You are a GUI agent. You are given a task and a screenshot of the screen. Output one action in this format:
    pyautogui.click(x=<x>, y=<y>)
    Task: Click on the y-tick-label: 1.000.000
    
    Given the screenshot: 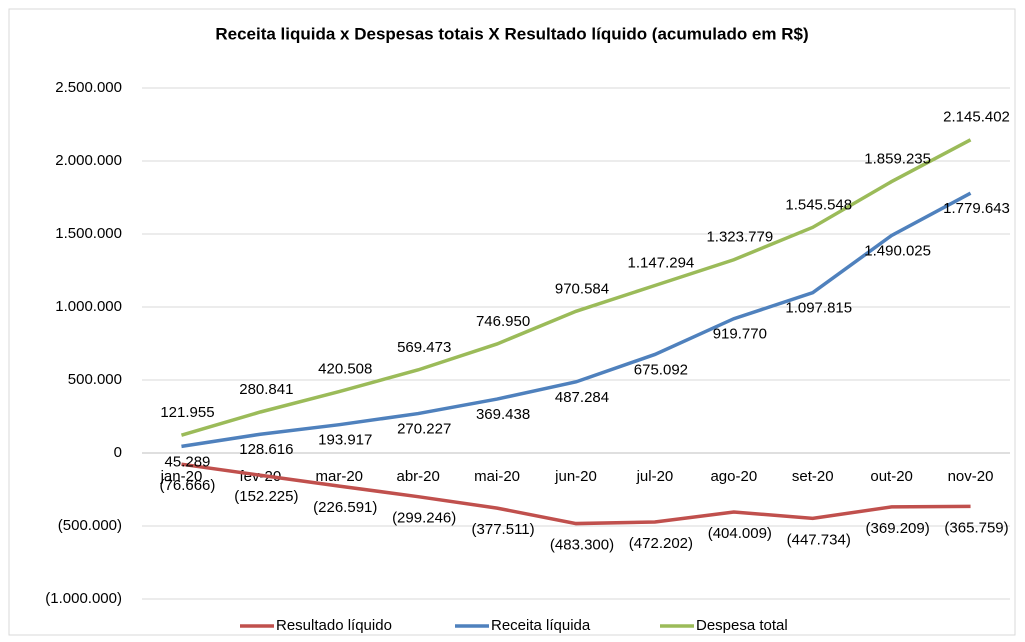 What is the action you would take?
    pyautogui.click(x=88, y=306)
    